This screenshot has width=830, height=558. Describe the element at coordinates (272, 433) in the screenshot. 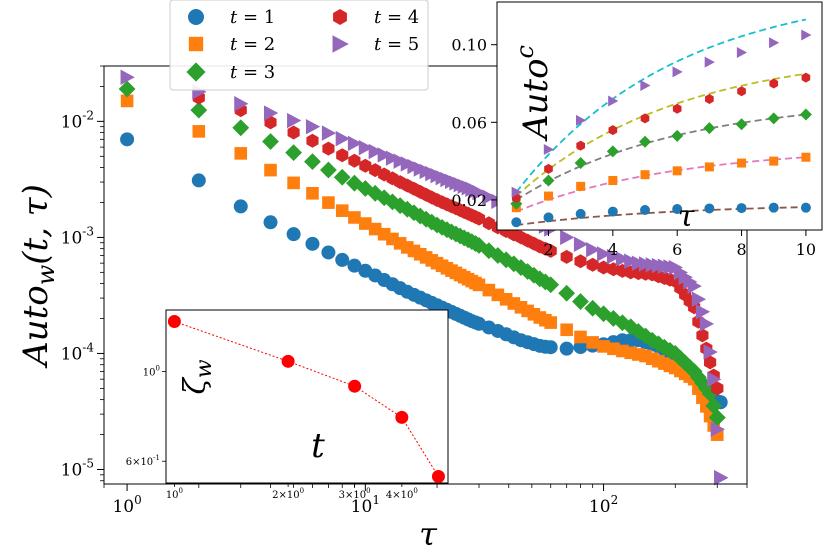

I see `zeta-inset-ticks: 100 2×100 3×100 4×100 6×10⁻¹ 100` at that location.